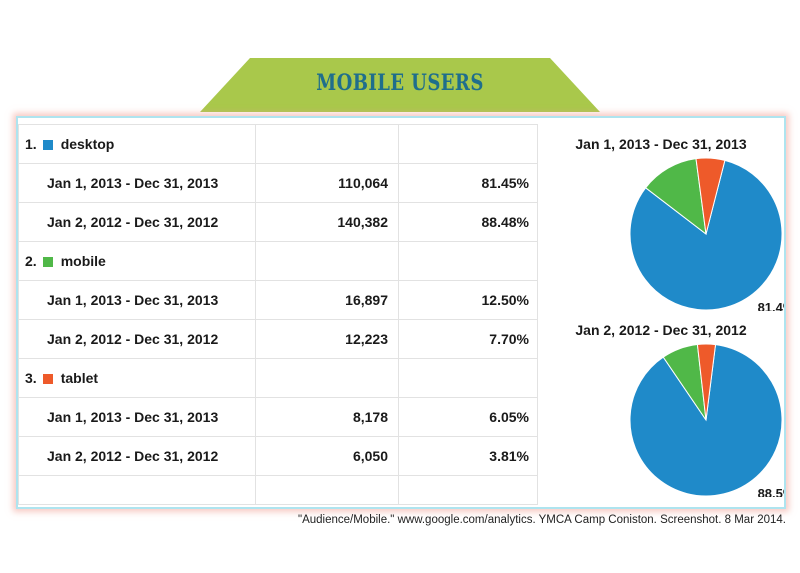 The width and height of the screenshot is (800, 573). I want to click on legend-swatch-desktop, so click(47, 145).